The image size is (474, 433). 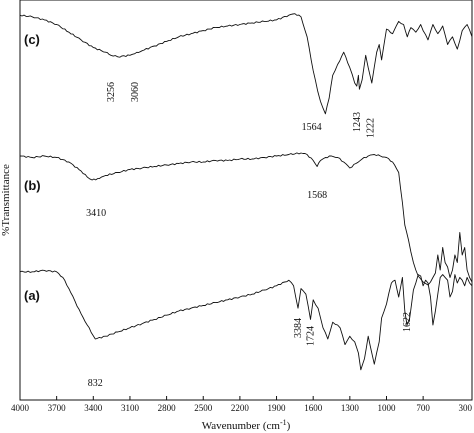 I want to click on peak-label: 1724, so click(x=311, y=336).